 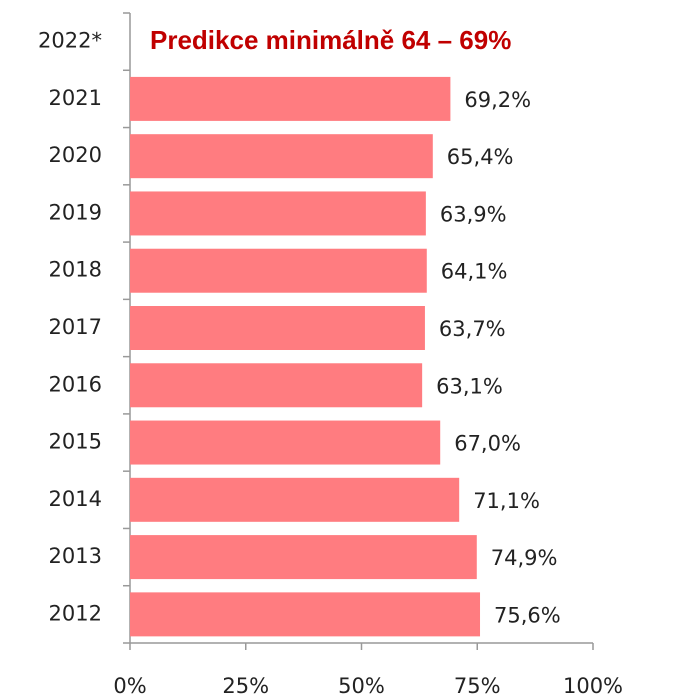 What do you see at coordinates (477, 686) in the screenshot?
I see `x-tick-label: 75%` at bounding box center [477, 686].